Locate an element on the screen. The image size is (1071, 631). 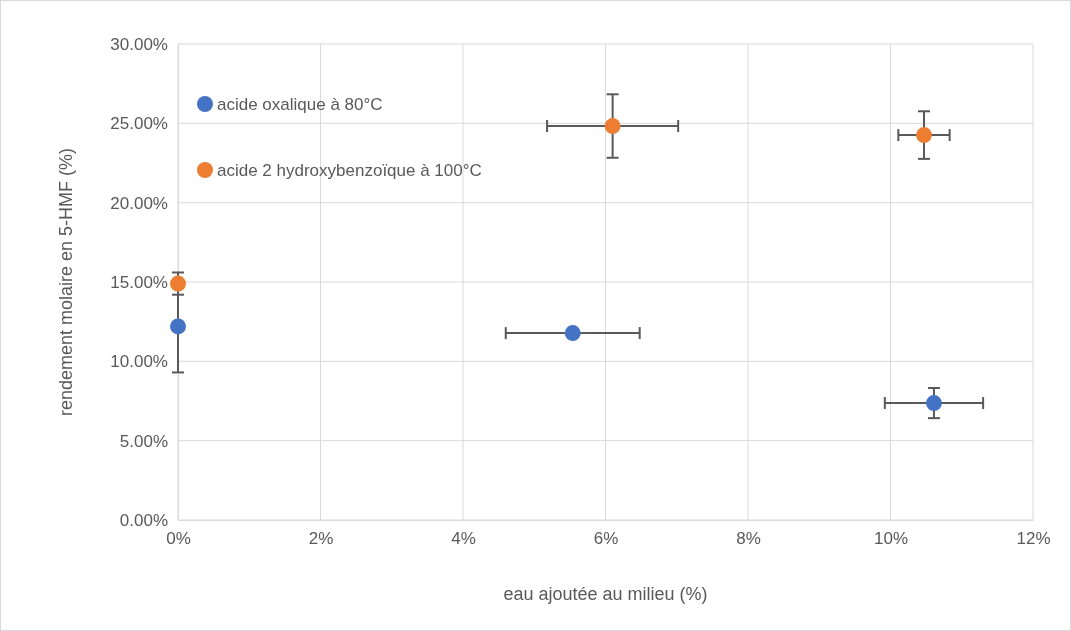
y-tick-label: 30.00% is located at coordinates (139, 44).